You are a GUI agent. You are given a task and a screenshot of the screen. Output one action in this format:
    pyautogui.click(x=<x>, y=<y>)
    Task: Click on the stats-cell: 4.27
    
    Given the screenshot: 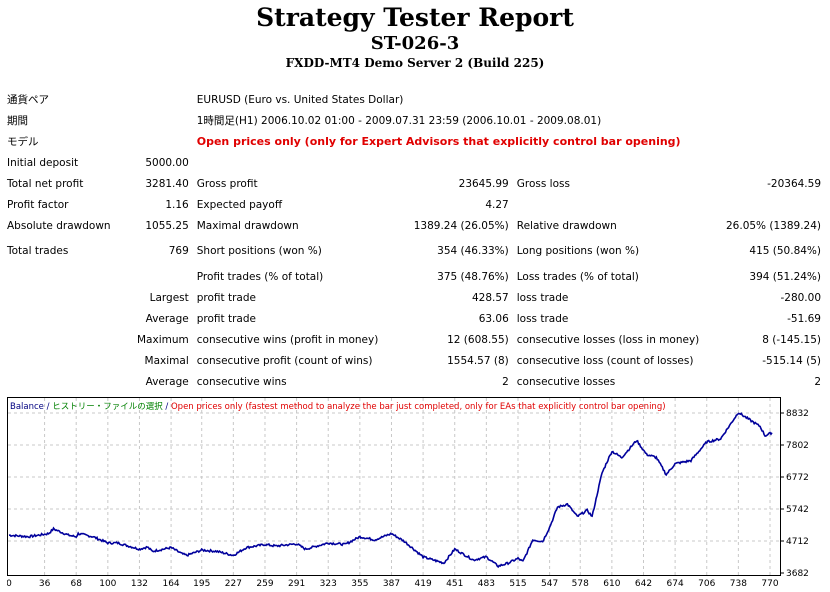 What is the action you would take?
    pyautogui.click(x=497, y=204)
    